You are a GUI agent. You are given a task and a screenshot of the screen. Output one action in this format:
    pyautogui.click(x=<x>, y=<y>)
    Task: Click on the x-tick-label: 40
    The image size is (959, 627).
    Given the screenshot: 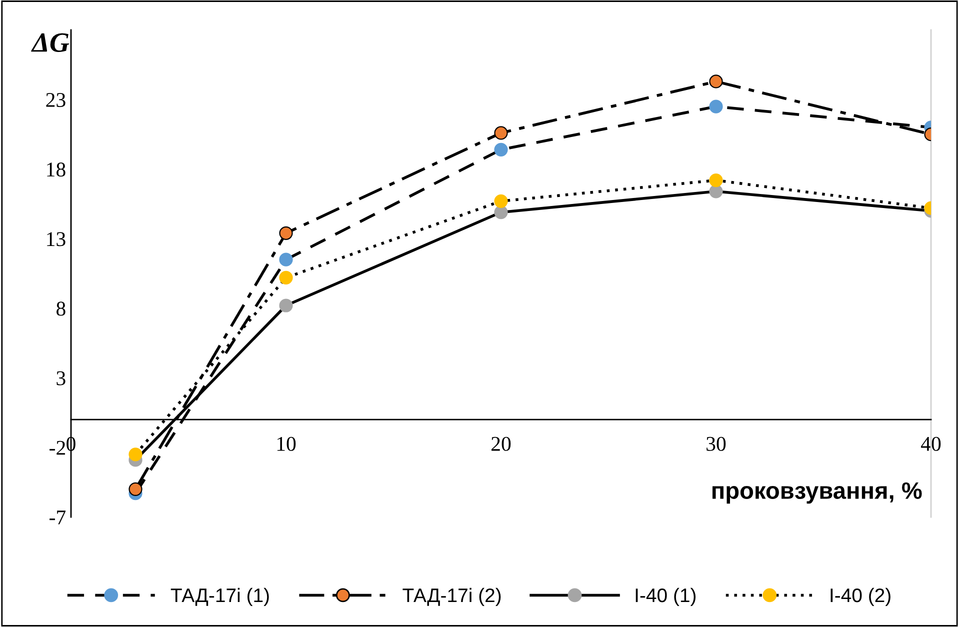 What is the action you would take?
    pyautogui.click(x=930, y=443)
    